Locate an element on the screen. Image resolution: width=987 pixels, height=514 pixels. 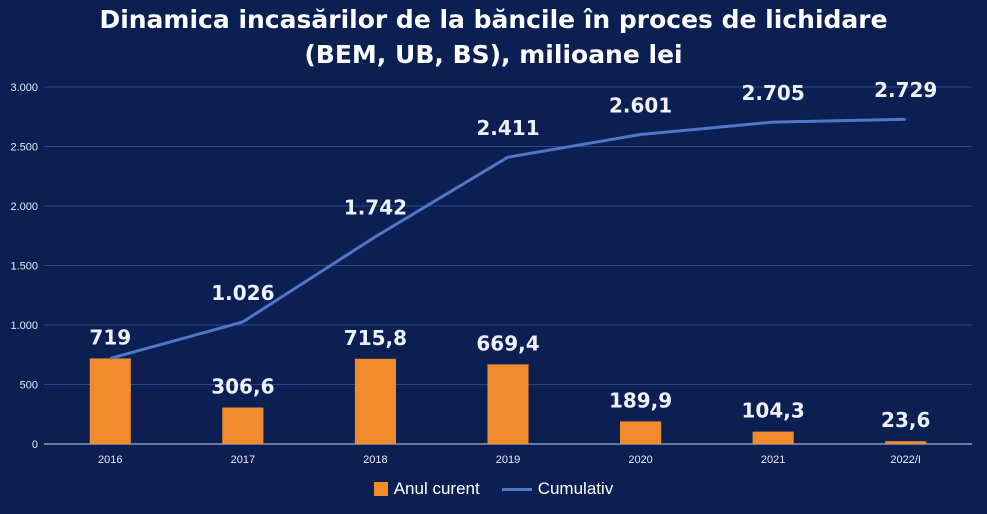
legend-swatch-bars is located at coordinates (380, 489).